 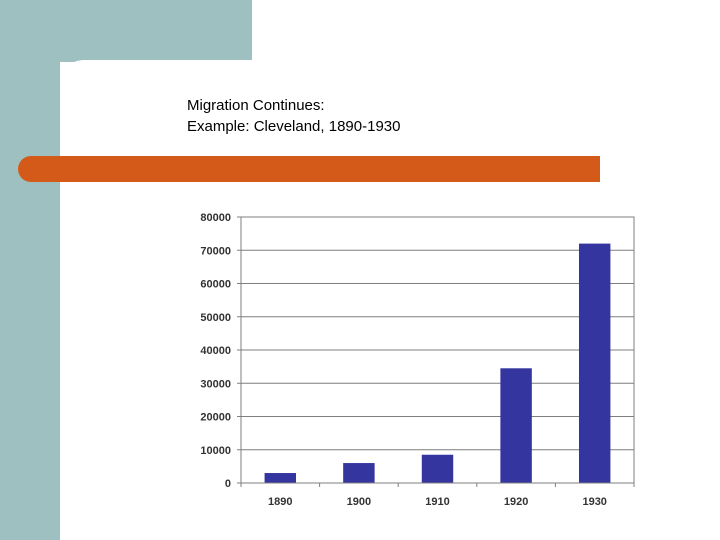 I want to click on y-tick-label: 30000, so click(x=215, y=384).